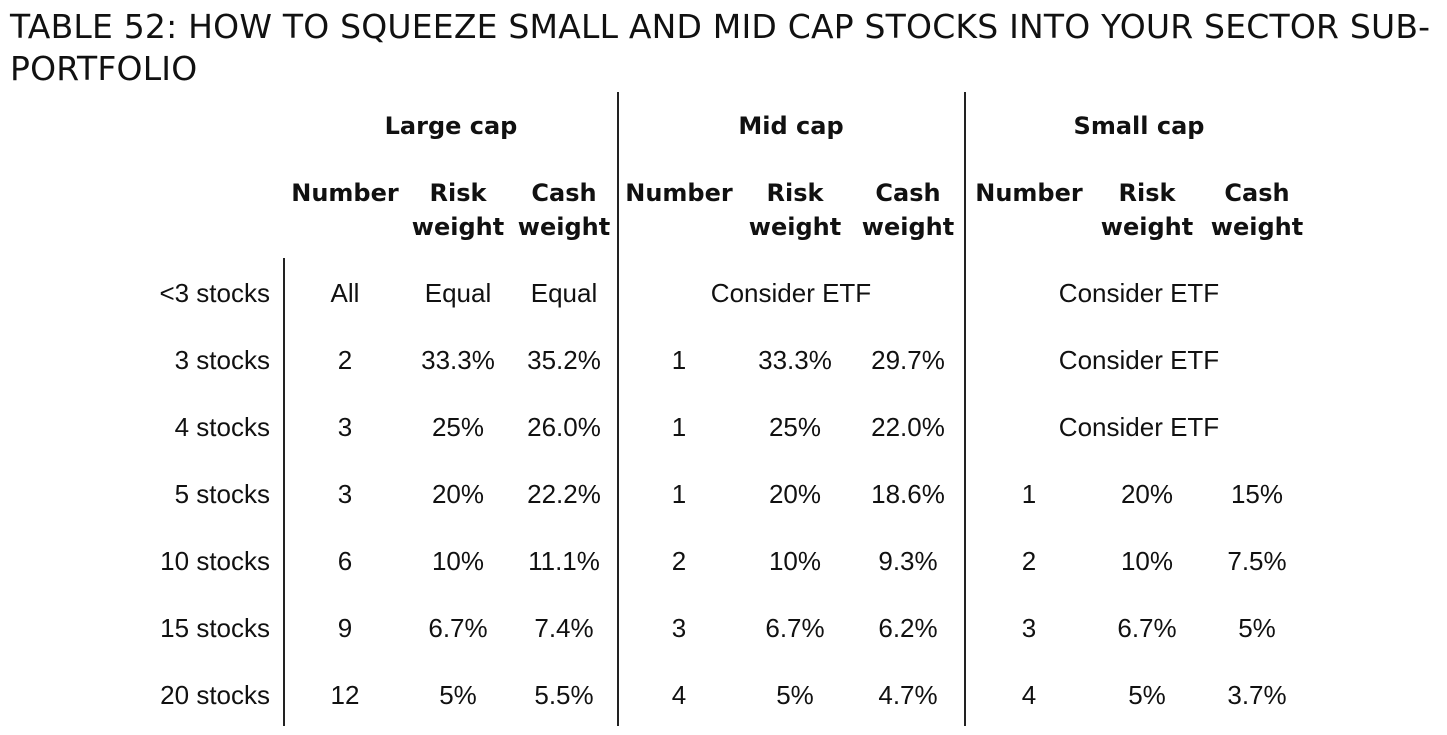  I want to click on column-header-mid-number: Number, so click(679, 193).